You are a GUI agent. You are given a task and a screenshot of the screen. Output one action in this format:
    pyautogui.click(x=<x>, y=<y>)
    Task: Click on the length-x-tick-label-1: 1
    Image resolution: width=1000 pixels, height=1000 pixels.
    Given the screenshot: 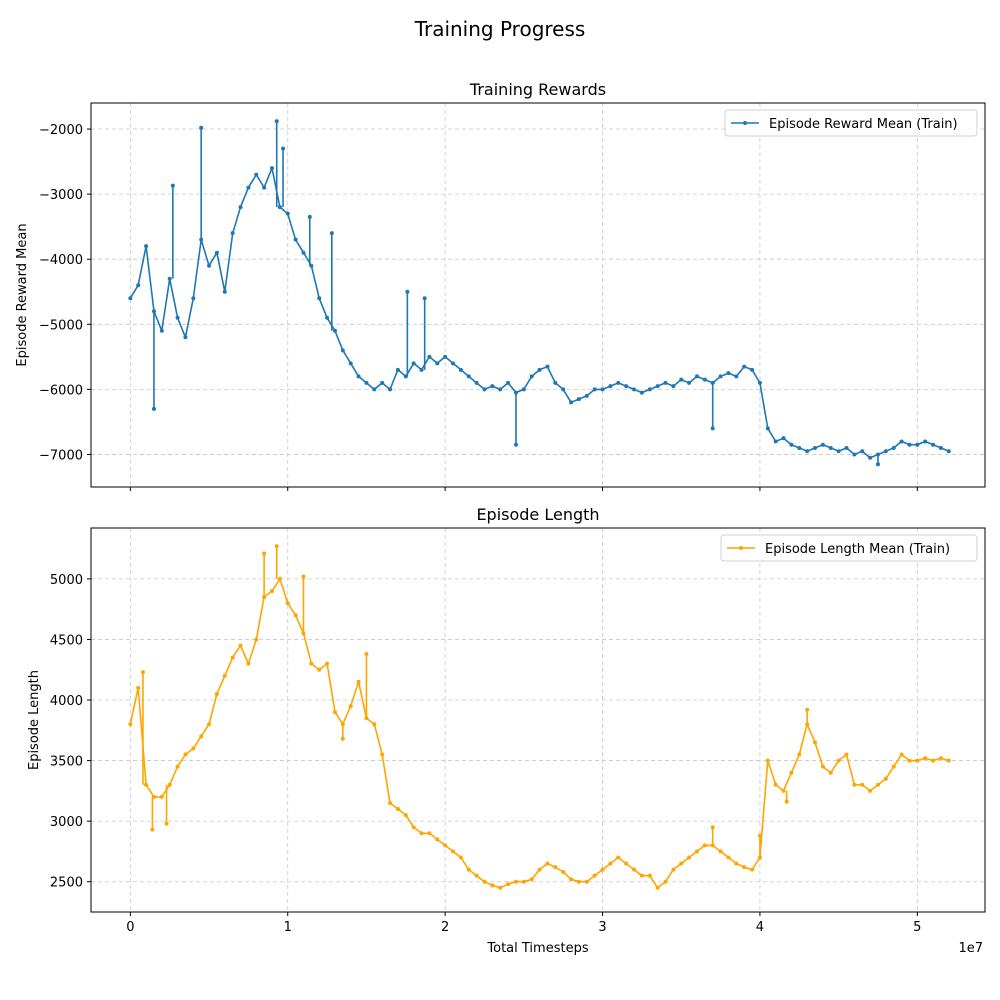 What is the action you would take?
    pyautogui.click(x=288, y=927)
    